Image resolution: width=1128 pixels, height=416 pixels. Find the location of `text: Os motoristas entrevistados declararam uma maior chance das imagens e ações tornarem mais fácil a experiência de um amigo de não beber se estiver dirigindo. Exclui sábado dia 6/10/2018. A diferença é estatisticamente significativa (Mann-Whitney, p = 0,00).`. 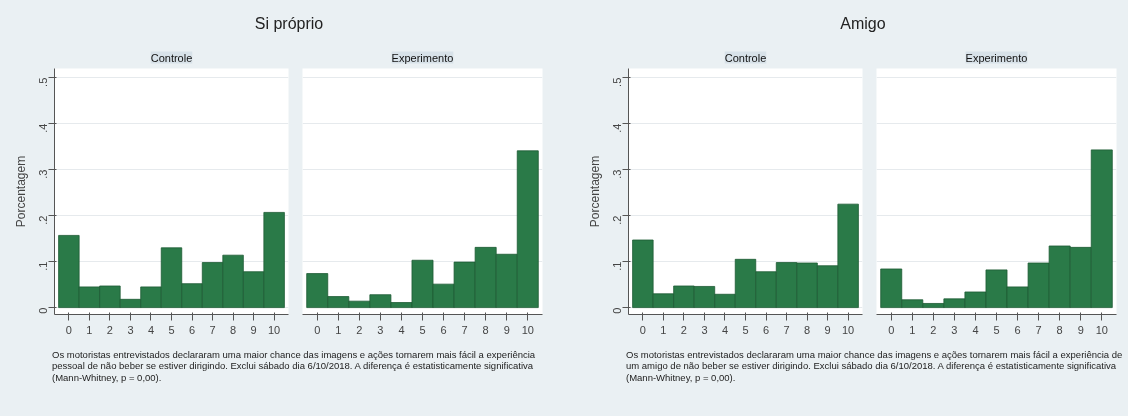

text: Os motoristas entrevistados declararam uma maior chance das imagens e ações tornarem mais fácil a experiência de um amigo de não beber se estiver dirigindo. Exclui sábado dia 6/10/2018. A diferença é estatisticamente significativa (Mann-Whitney, p = 0,00). is located at coordinates (875, 366).